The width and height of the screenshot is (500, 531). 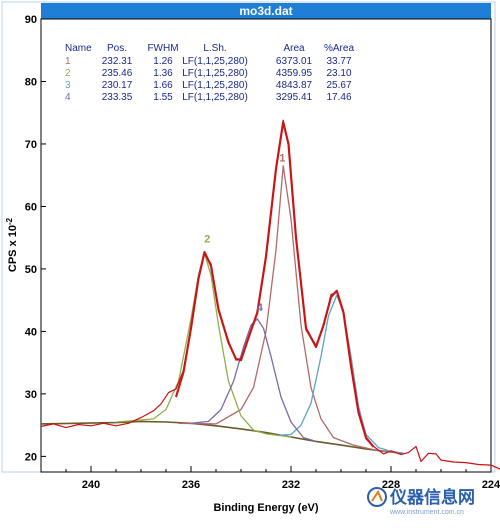 I want to click on table-cell: 33.77, so click(x=338, y=61).